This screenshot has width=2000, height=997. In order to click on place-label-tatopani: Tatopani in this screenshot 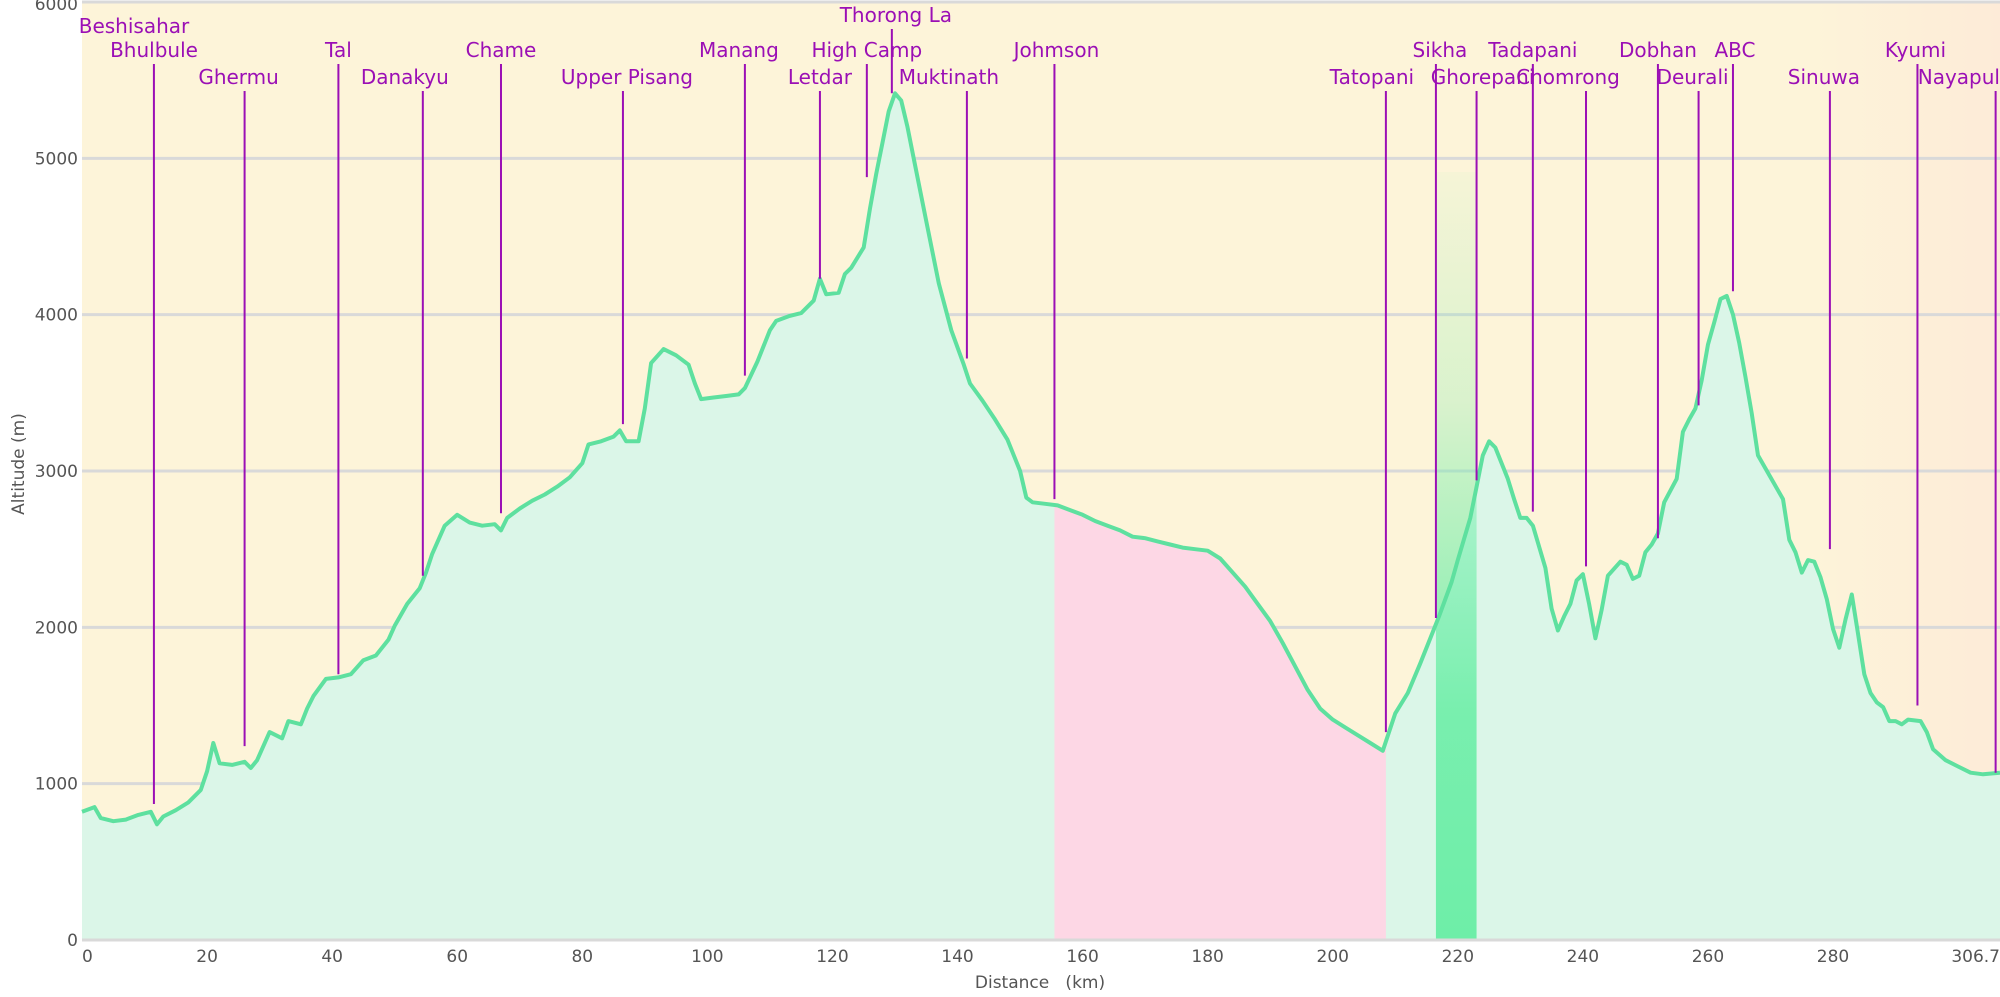, I will do `click(1371, 77)`.